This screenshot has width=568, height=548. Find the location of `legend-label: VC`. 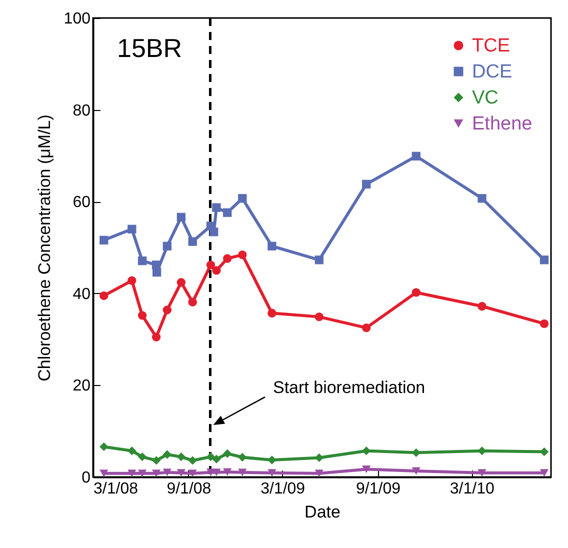

legend-label: VC is located at coordinates (485, 98).